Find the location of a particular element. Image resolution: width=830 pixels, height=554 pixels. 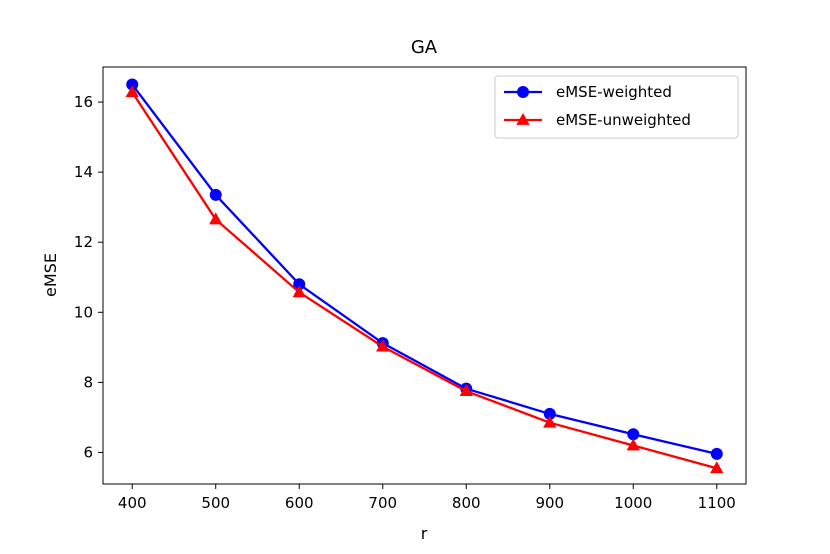

y-tick-label: 16 is located at coordinates (83, 102).